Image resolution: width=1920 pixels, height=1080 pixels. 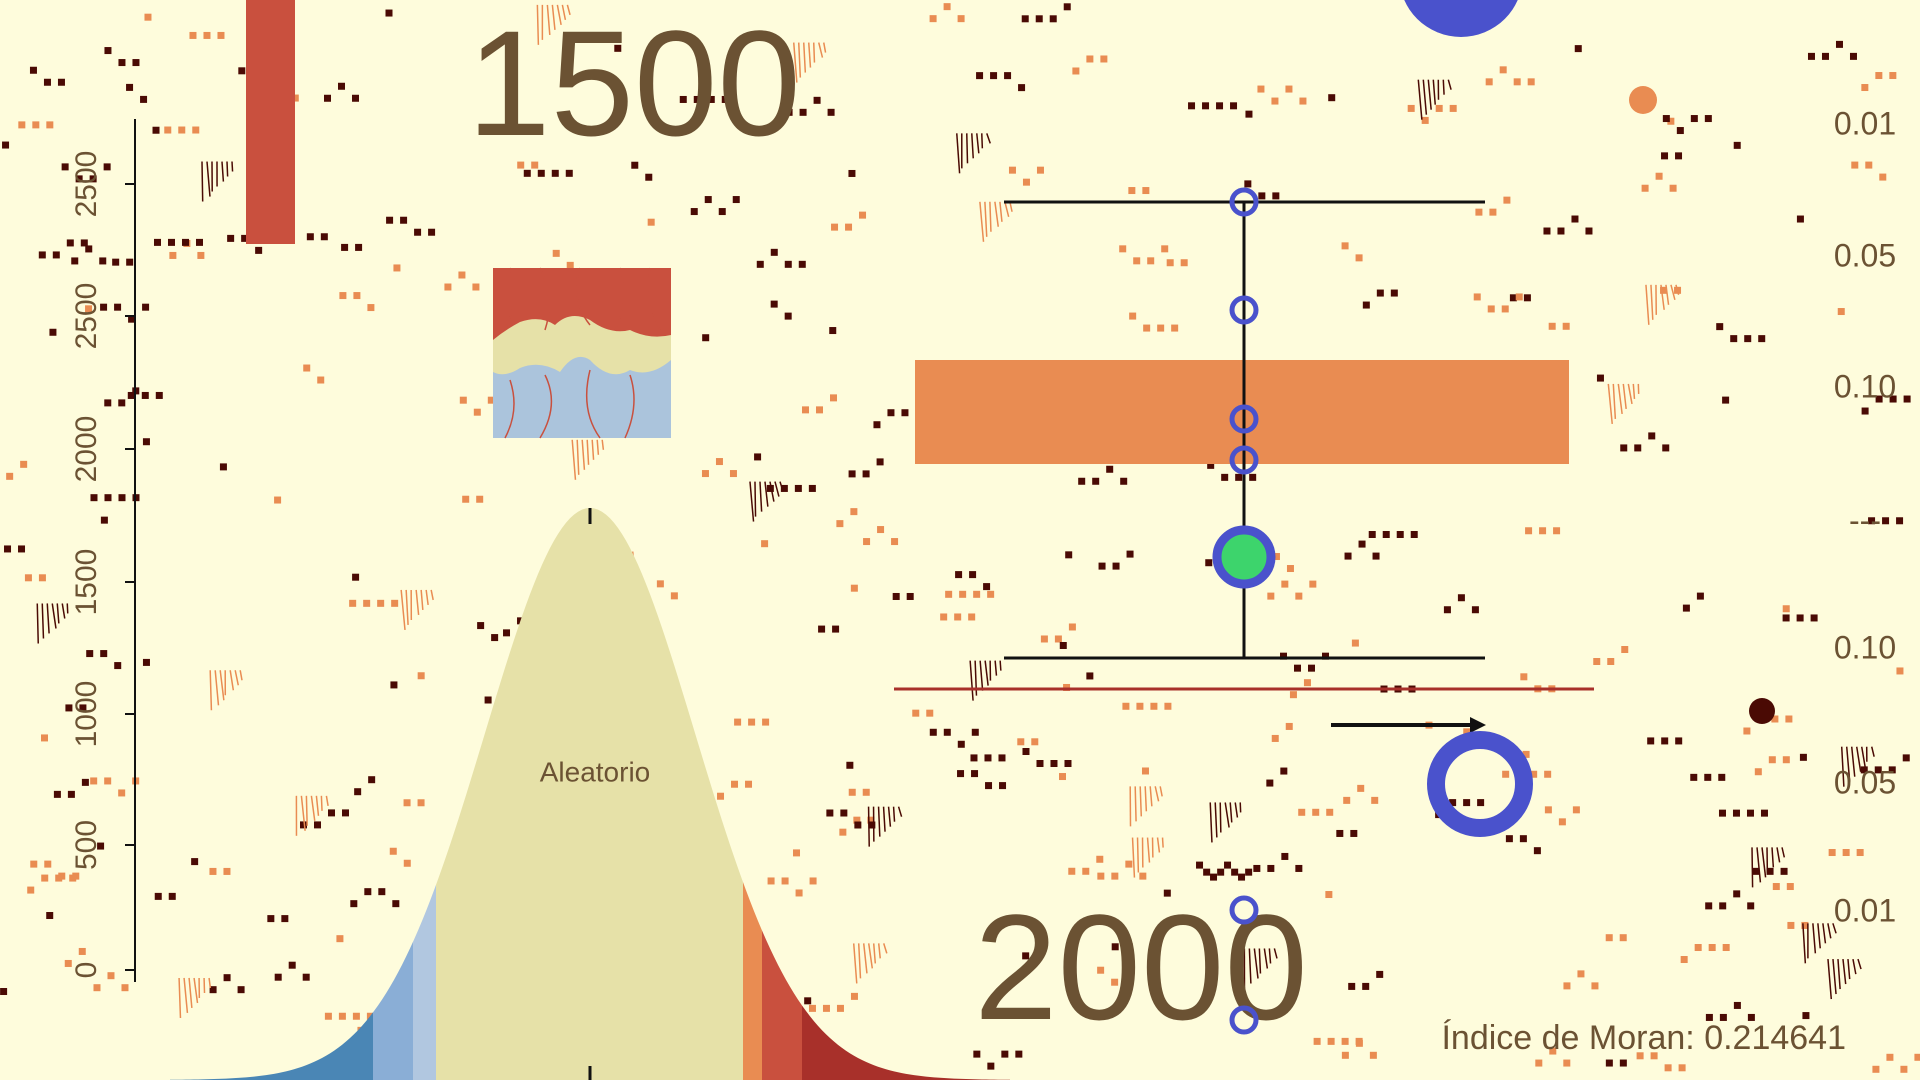 What do you see at coordinates (1865, 255) in the screenshot?
I see `right-label: 0.05` at bounding box center [1865, 255].